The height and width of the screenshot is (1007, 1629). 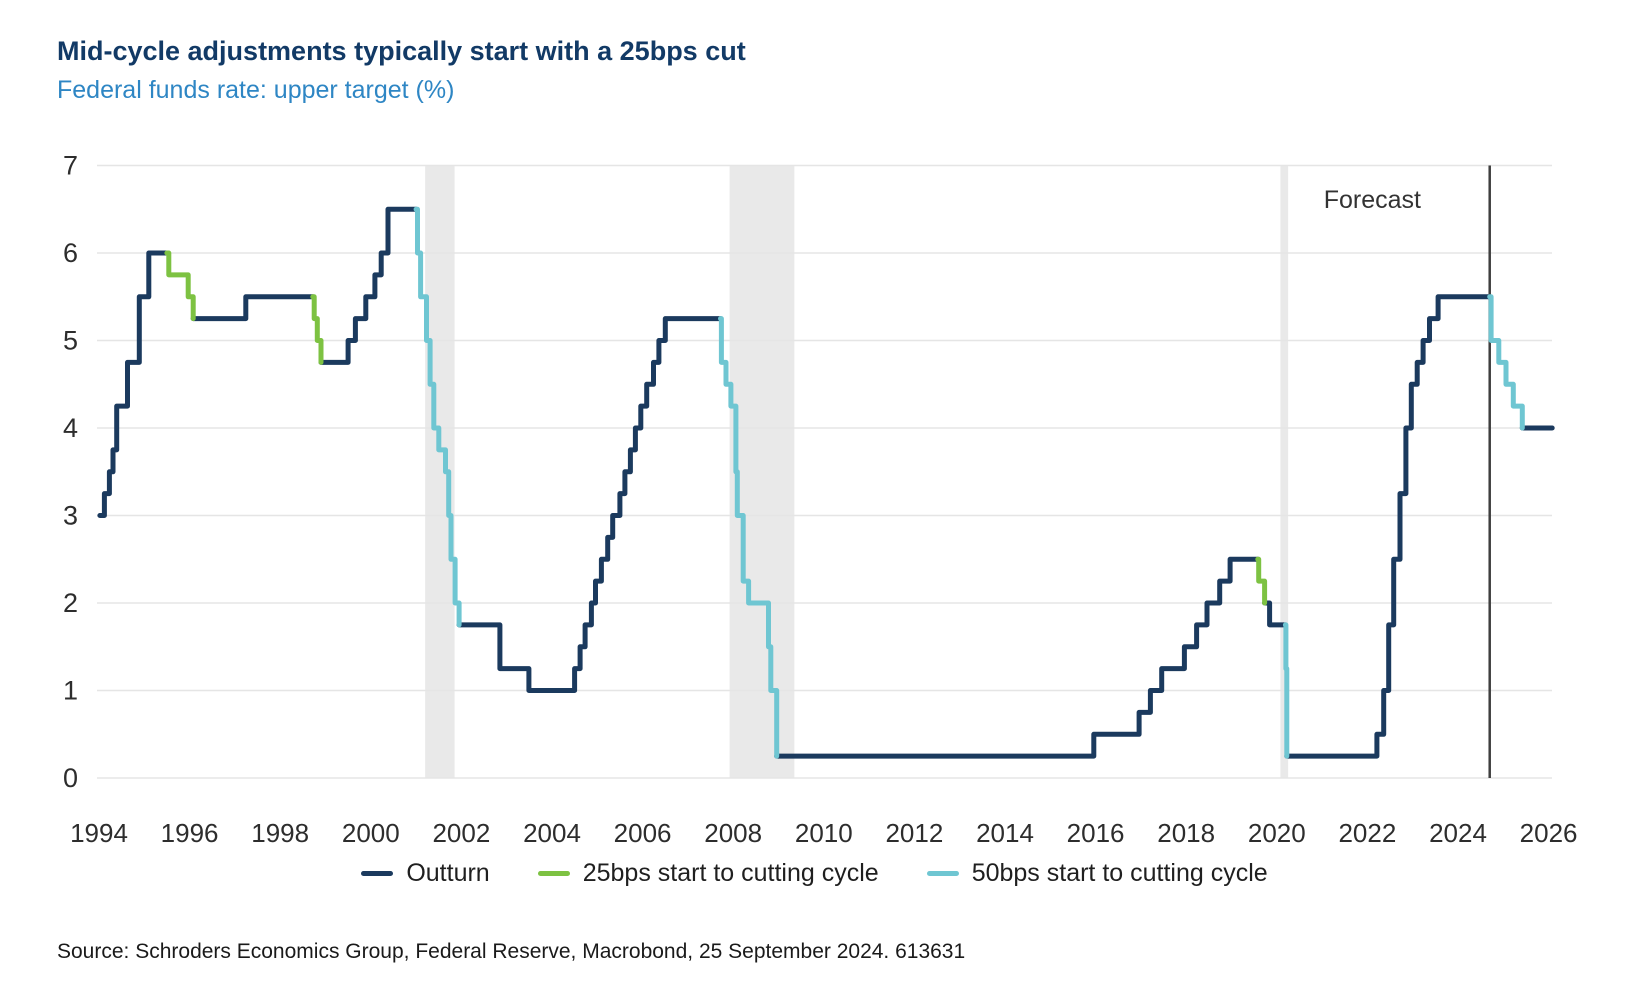 I want to click on legend-item-25bps-start-to-cutting-cycle: 25bps start to cutting cycle, so click(x=708, y=873).